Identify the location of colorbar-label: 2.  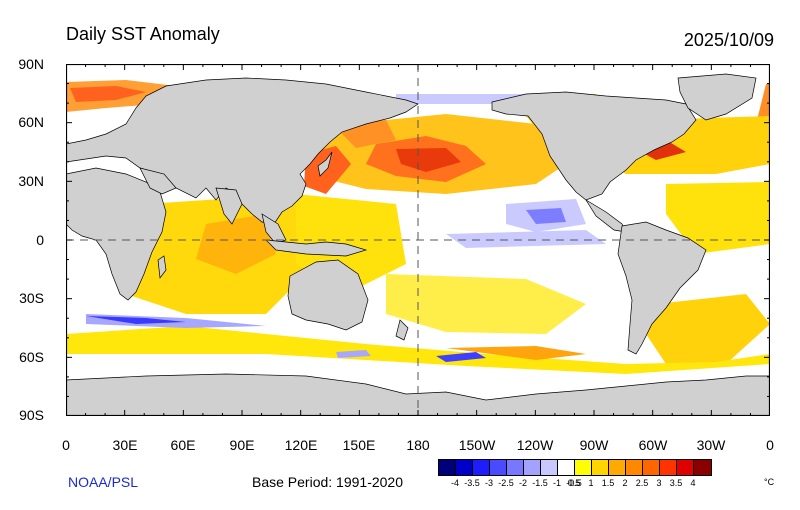
(625, 483).